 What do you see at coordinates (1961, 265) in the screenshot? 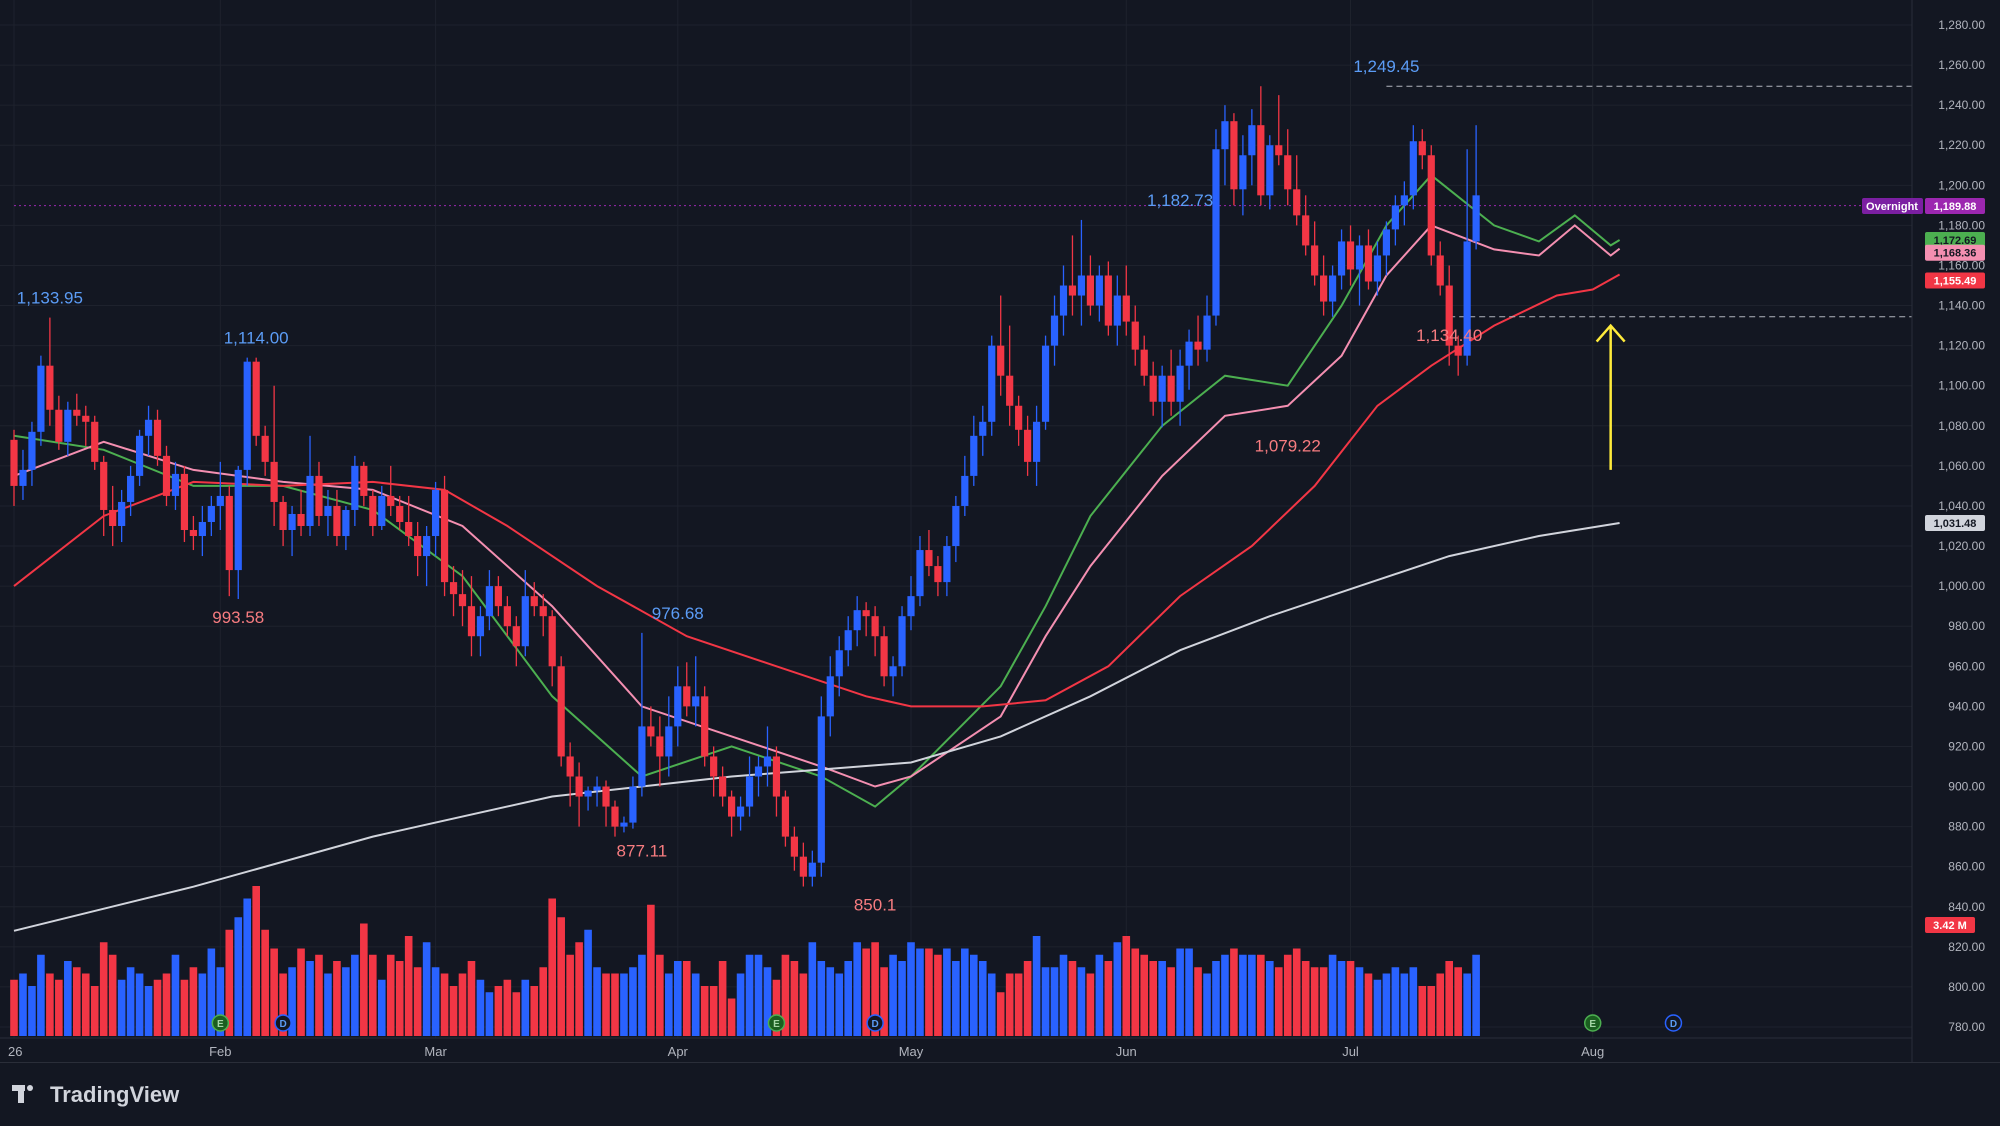
I see `price-tick-label: 1,160.00` at bounding box center [1961, 265].